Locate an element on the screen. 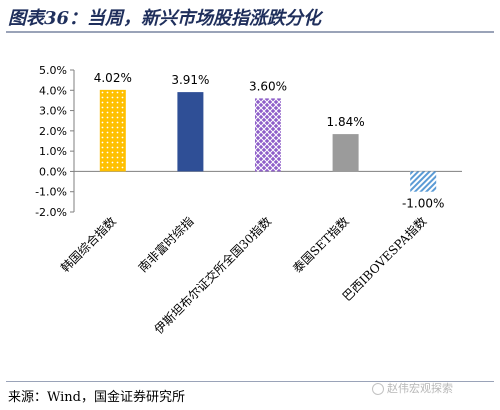 This screenshot has height=410, width=500. source-note: 来源：Wind，国金证券研究所 is located at coordinates (96, 397).